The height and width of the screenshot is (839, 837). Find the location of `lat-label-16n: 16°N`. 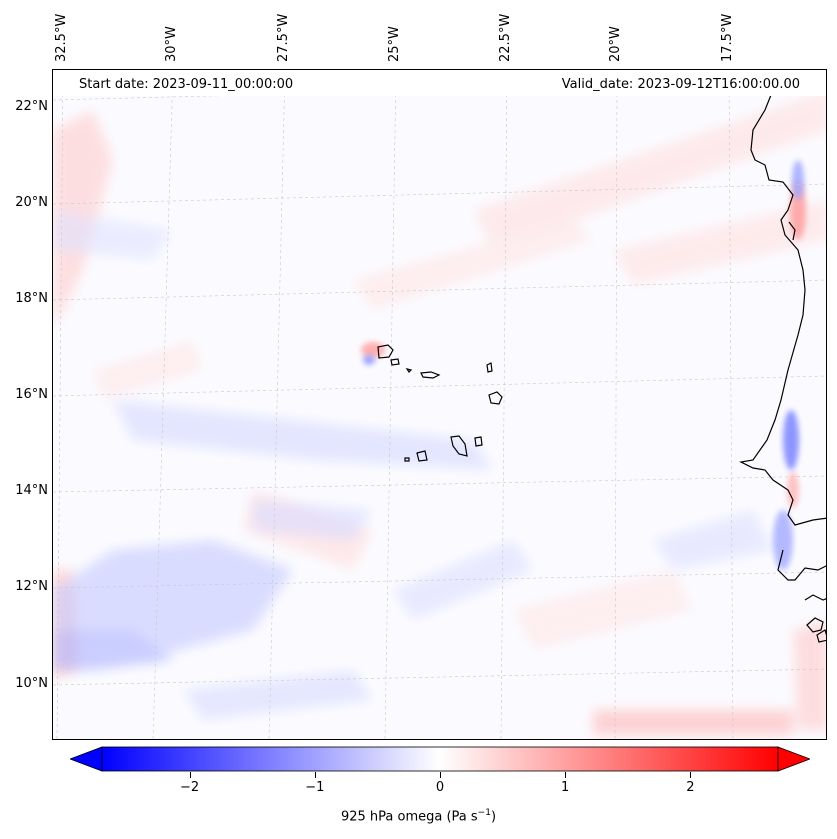

lat-label-16n: 16°N is located at coordinates (31, 394).